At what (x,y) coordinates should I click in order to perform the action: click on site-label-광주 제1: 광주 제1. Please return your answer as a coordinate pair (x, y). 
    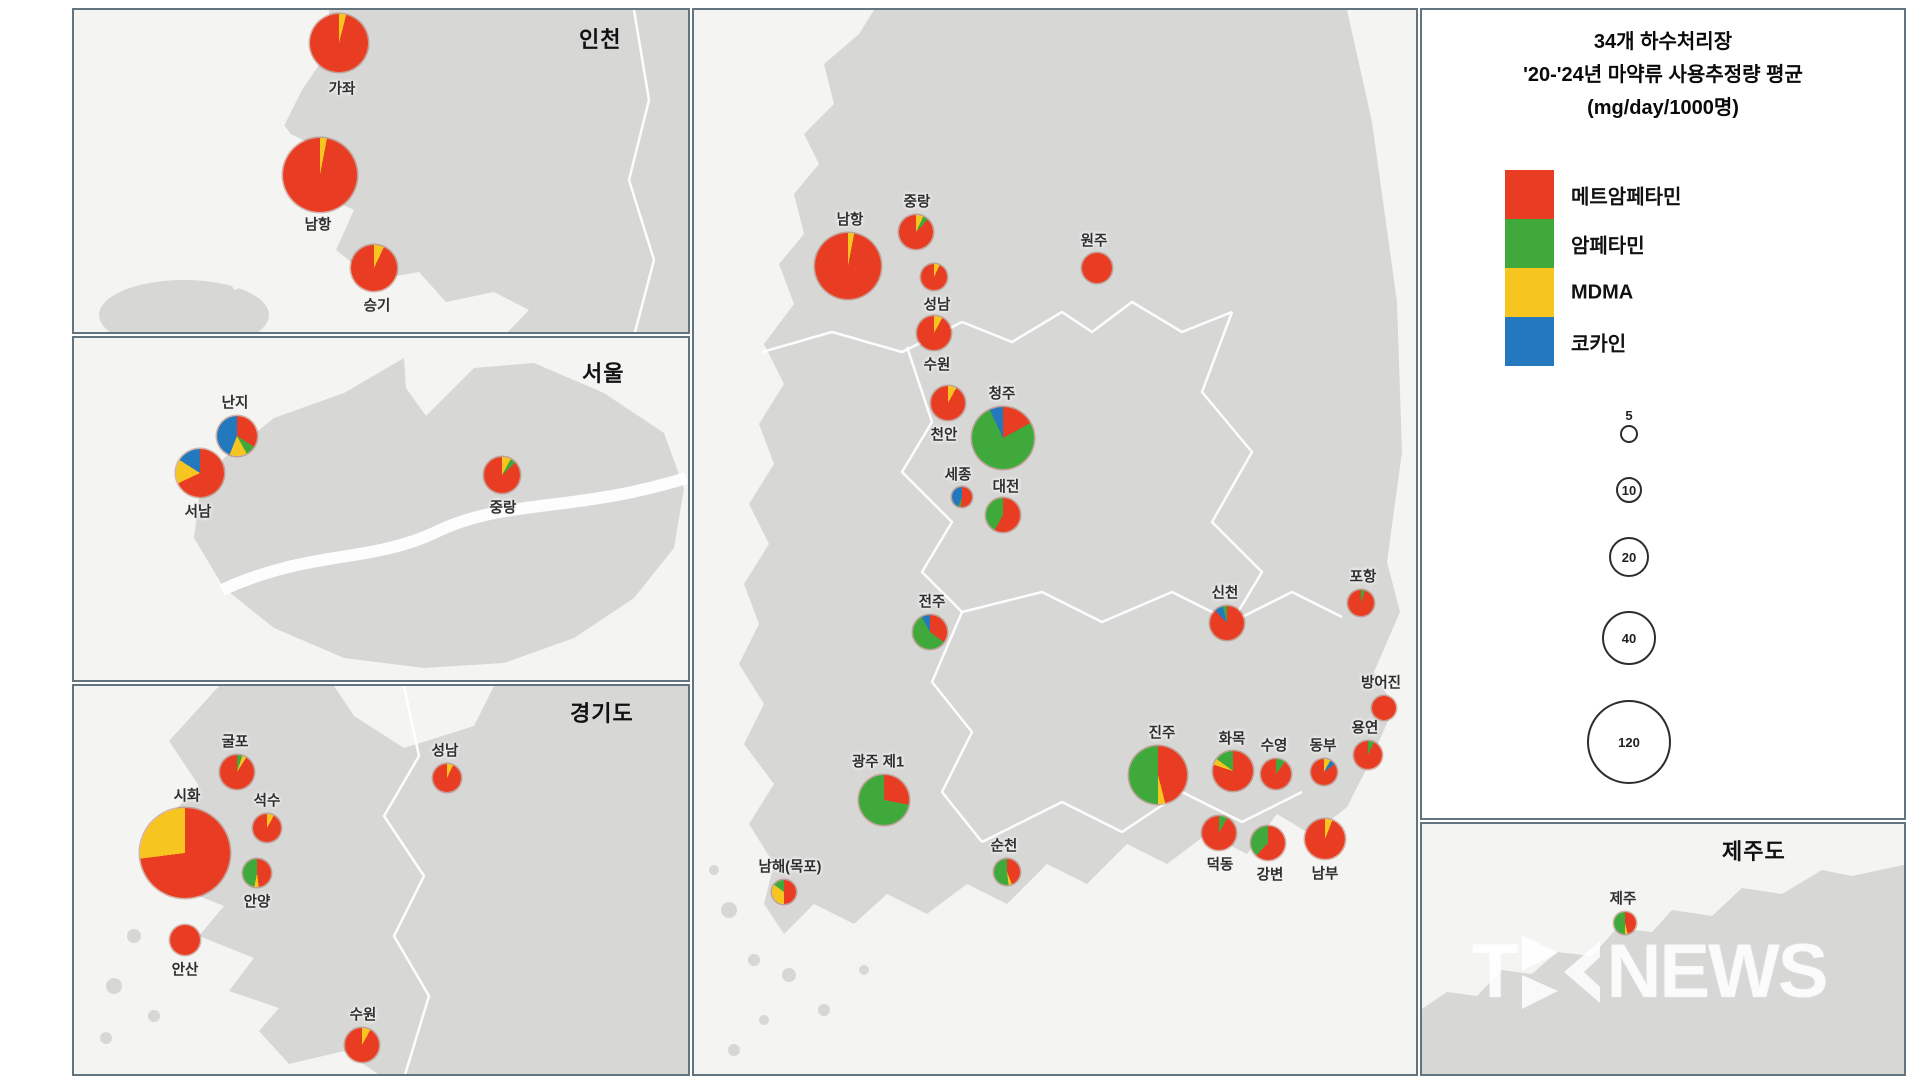
    Looking at the image, I should click on (878, 762).